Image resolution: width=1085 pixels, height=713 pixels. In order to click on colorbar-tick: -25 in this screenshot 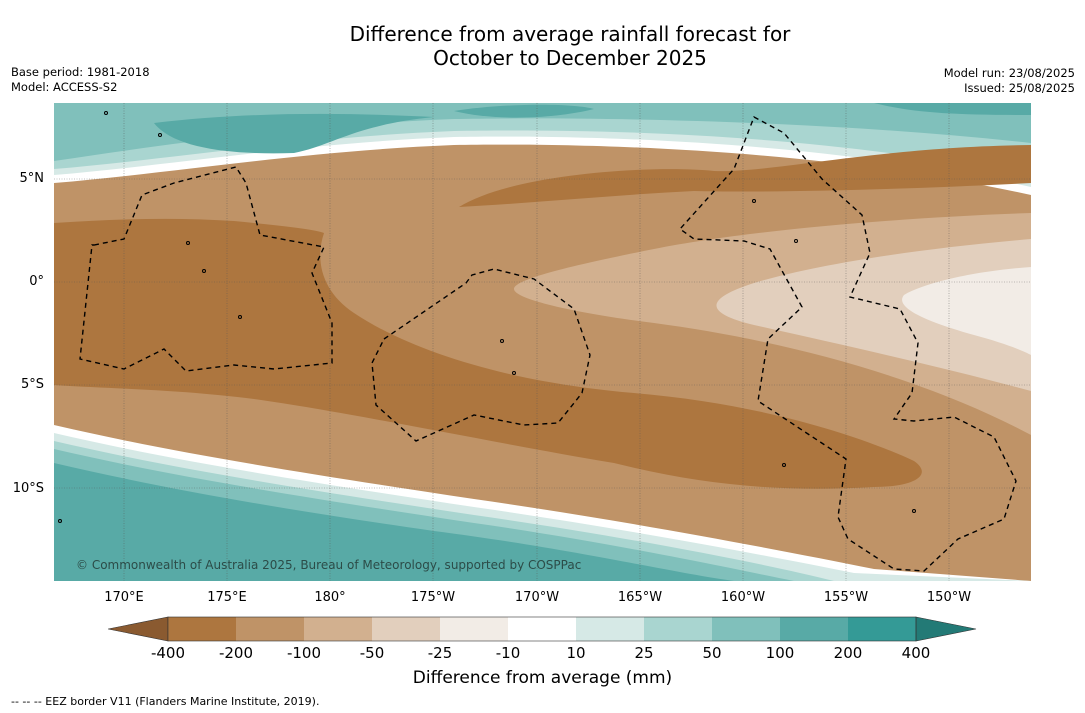, I will do `click(440, 653)`.